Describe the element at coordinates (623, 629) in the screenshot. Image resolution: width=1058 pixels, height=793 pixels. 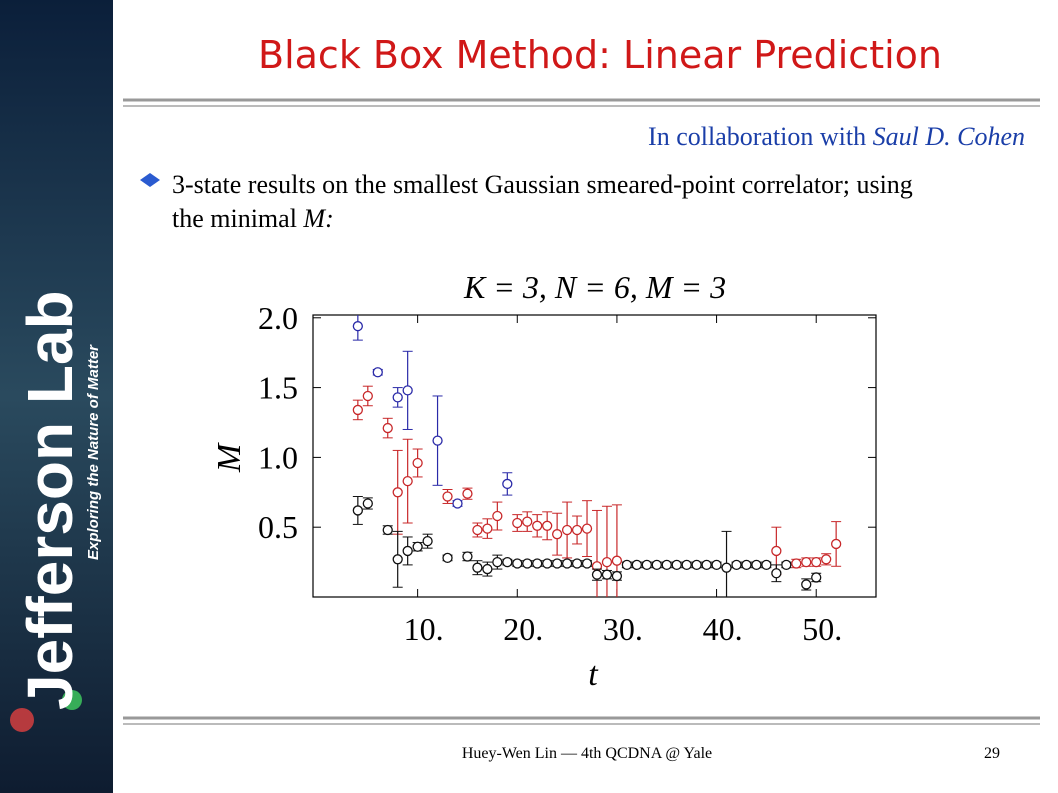
I see `x-tick-label: 30.` at that location.